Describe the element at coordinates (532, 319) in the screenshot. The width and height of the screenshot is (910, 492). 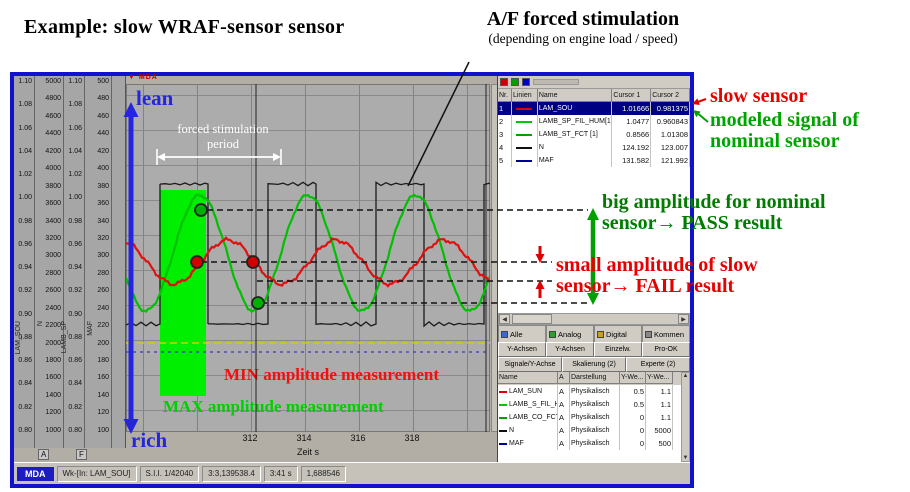
I see `scroll-thumb` at that location.